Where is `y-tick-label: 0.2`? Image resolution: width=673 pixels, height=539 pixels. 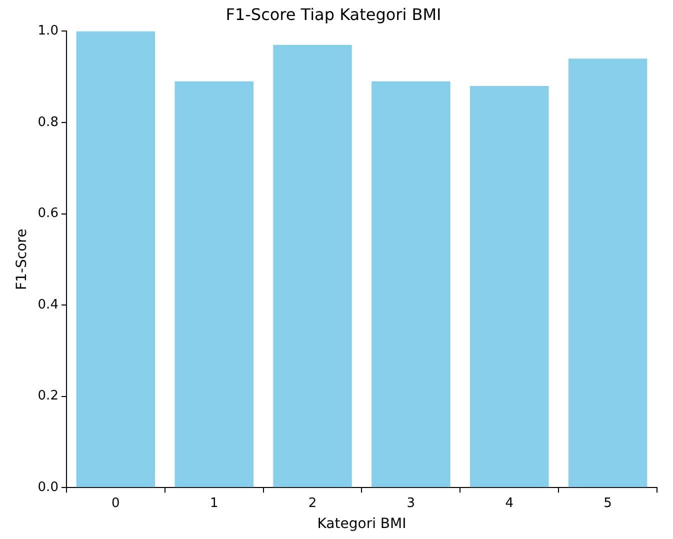 y-tick-label: 0.2 is located at coordinates (48, 396).